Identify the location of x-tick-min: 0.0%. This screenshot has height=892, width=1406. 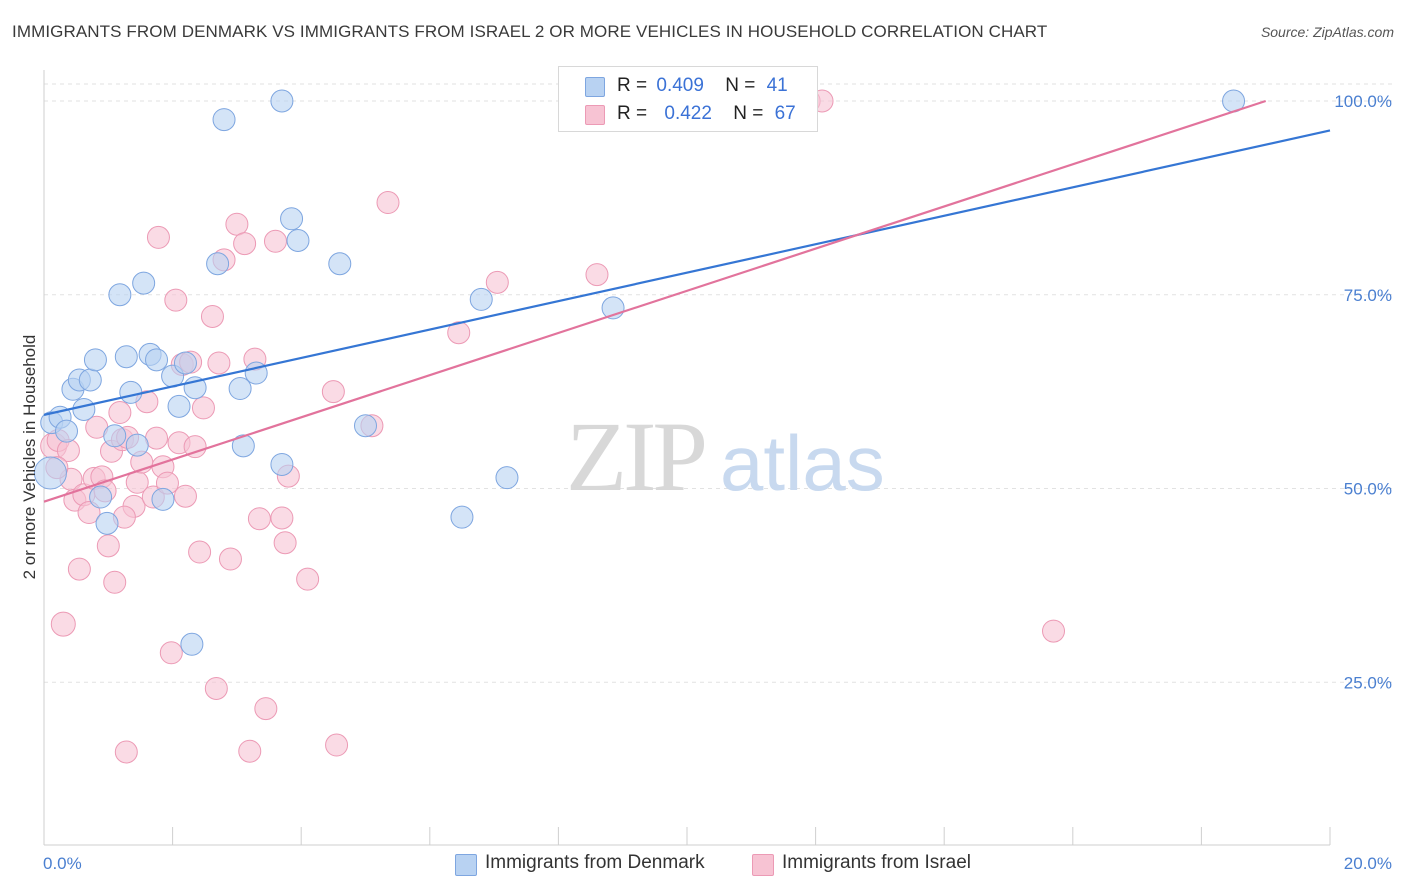
(62, 863).